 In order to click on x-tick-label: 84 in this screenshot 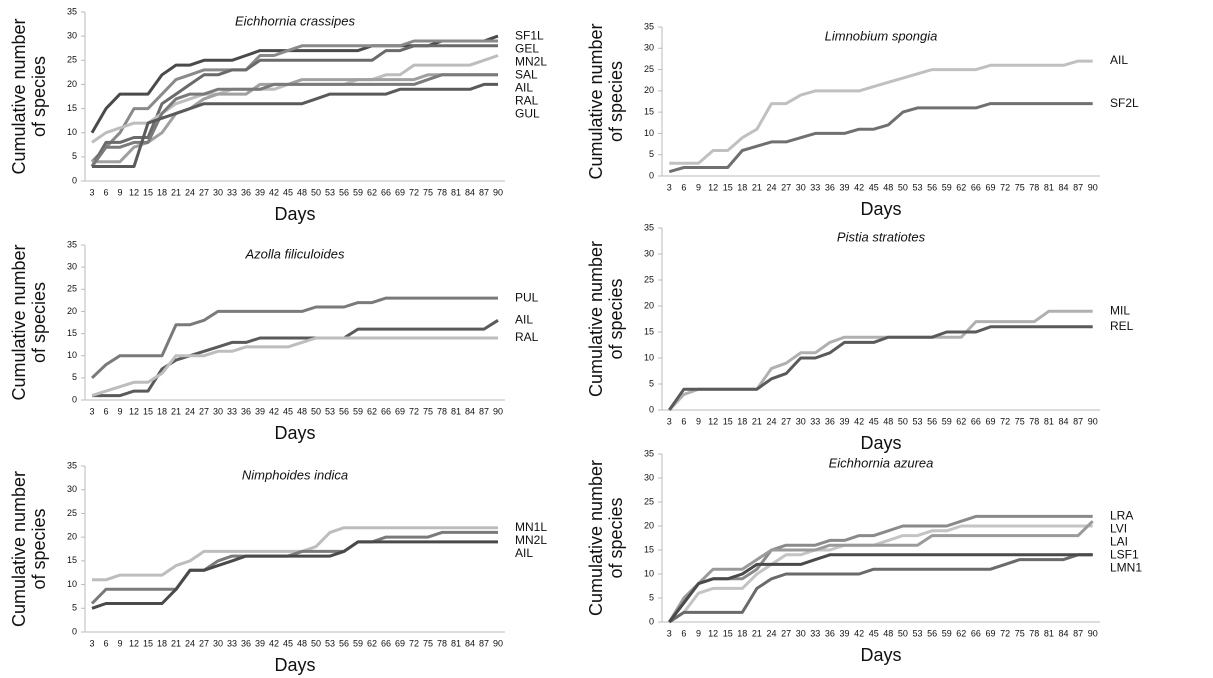, I will do `click(1063, 421)`.